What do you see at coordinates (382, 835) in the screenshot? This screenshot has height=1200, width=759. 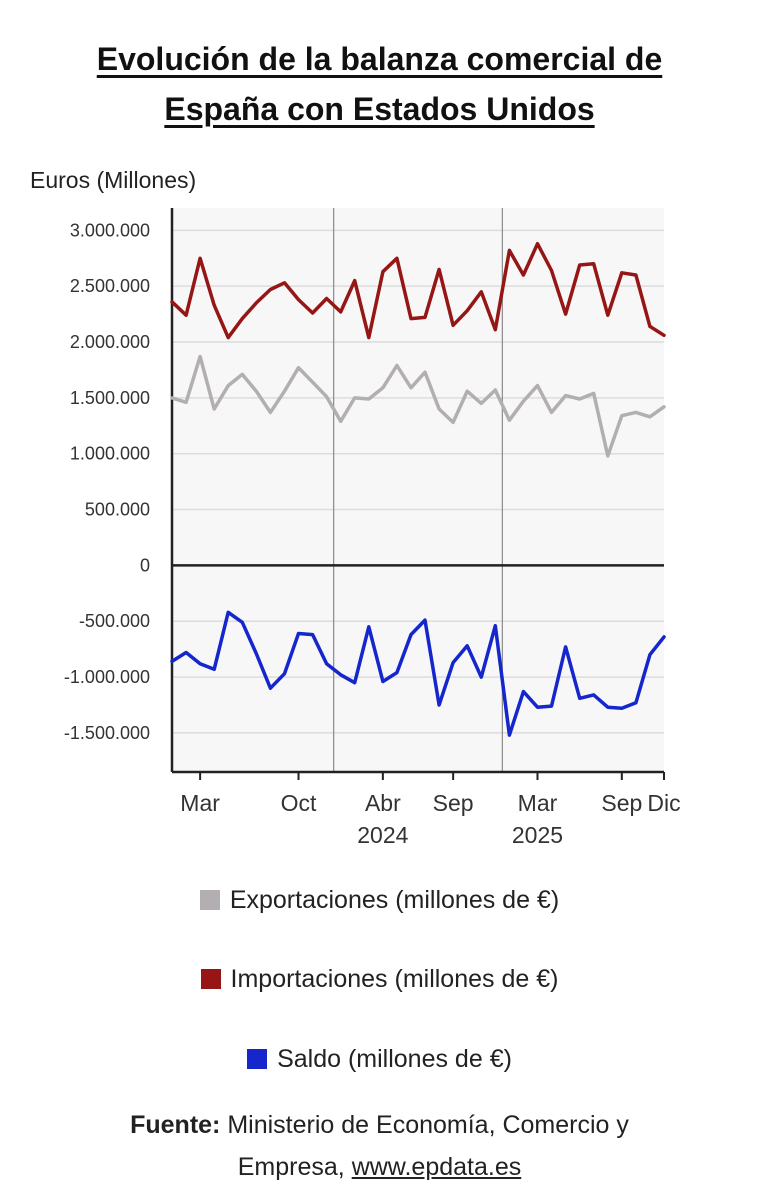 I see `x-tick-year-label: 2024` at bounding box center [382, 835].